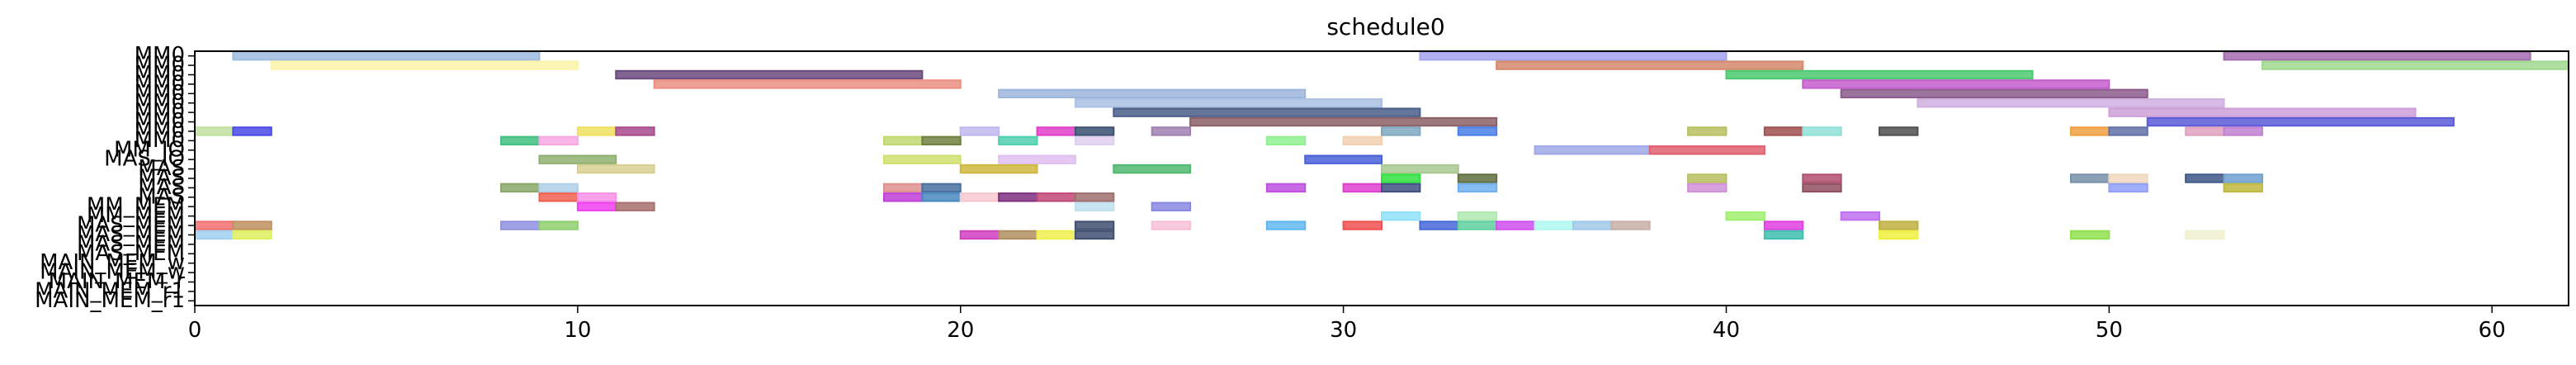 This screenshot has width=2576, height=365. I want to click on x-tick-label: 40, so click(1726, 330).